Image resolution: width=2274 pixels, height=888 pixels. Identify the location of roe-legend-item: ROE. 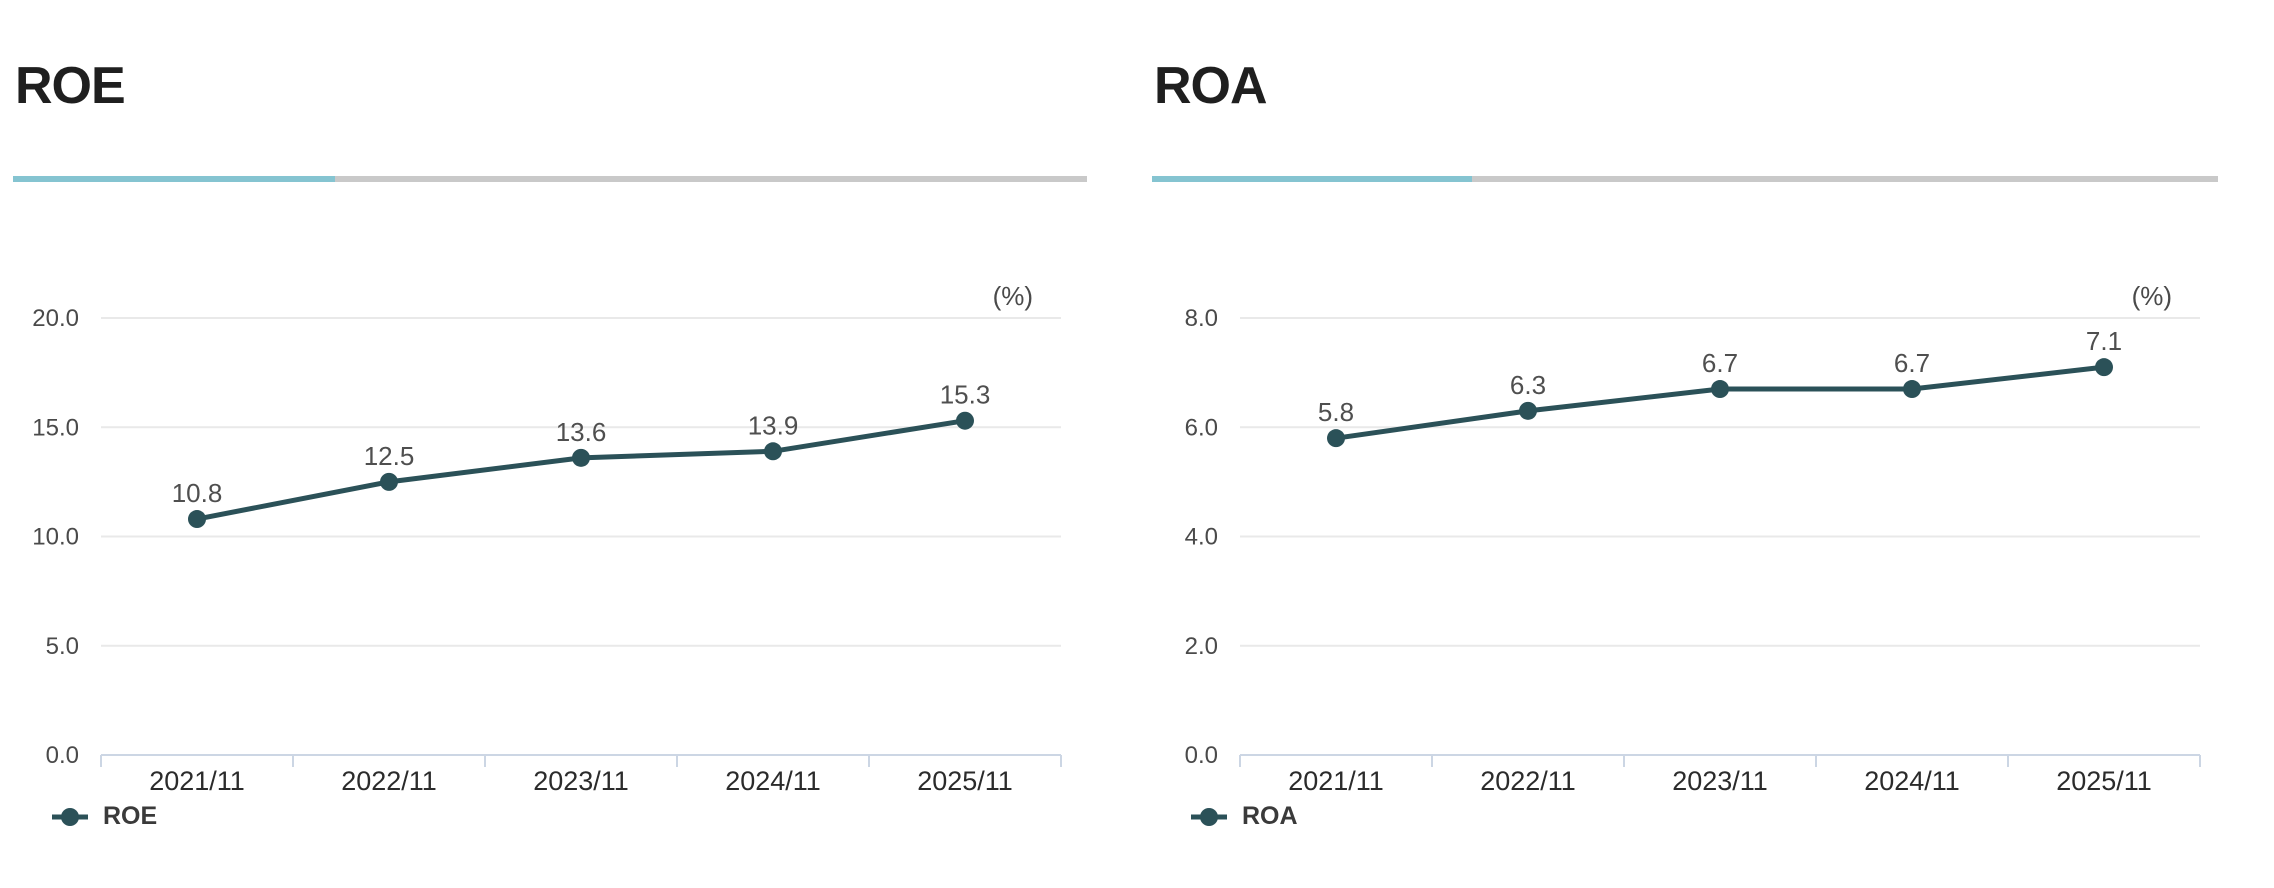
(104, 816).